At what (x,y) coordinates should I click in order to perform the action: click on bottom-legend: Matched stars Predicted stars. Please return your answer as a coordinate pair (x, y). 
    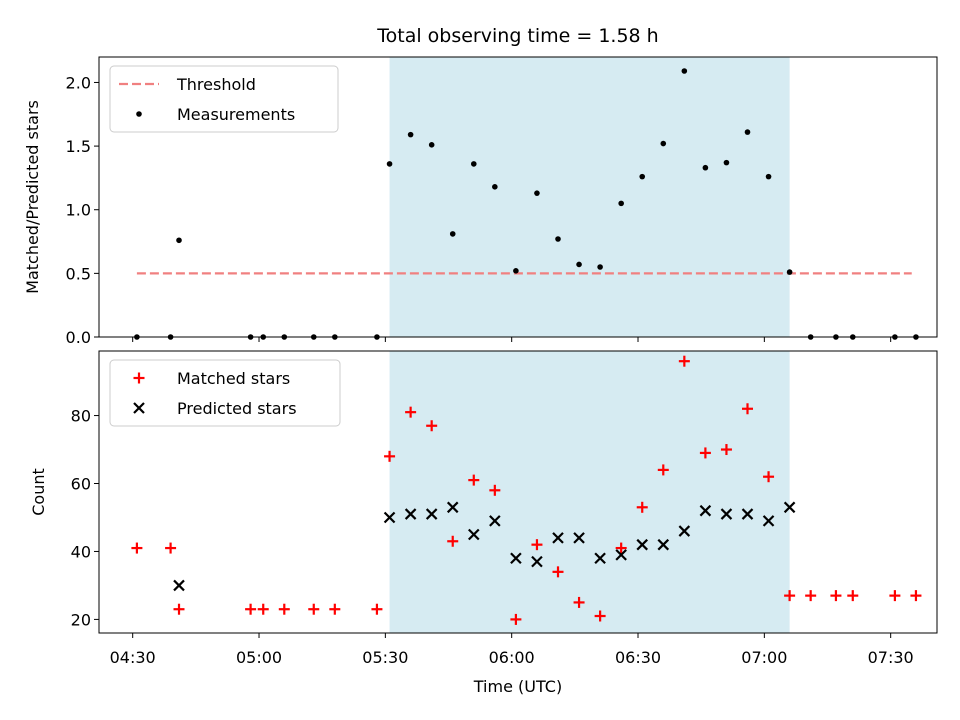
    Looking at the image, I should click on (225, 393).